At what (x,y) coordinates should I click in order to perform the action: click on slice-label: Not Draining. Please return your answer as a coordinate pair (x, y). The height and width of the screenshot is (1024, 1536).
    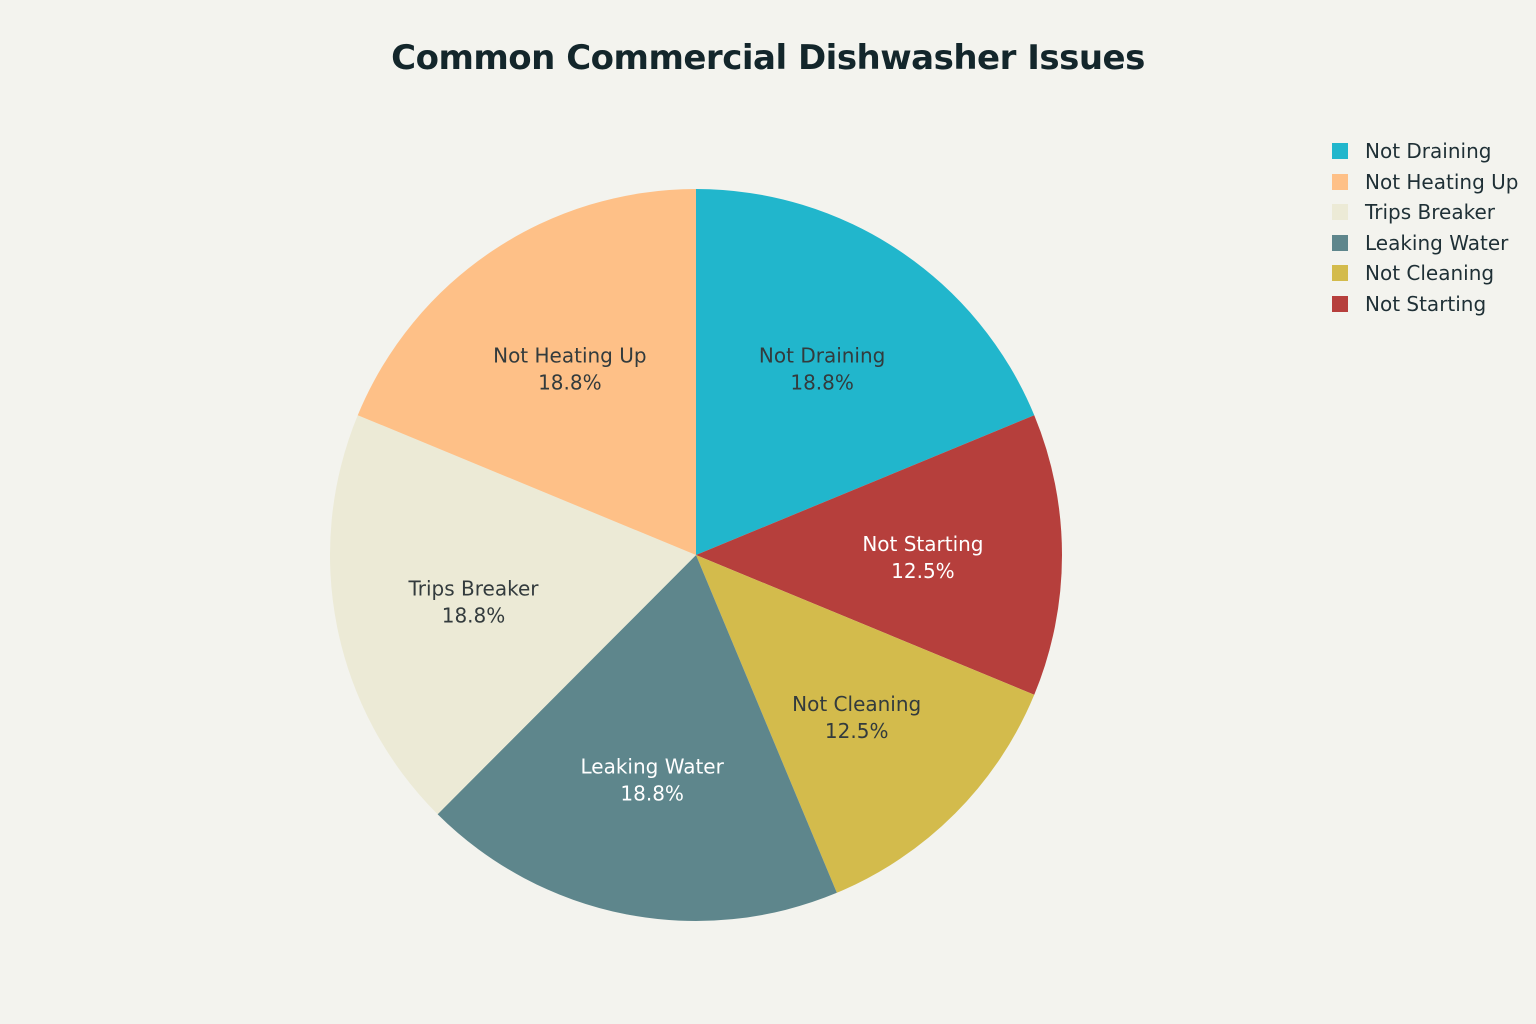
    Looking at the image, I should click on (822, 355).